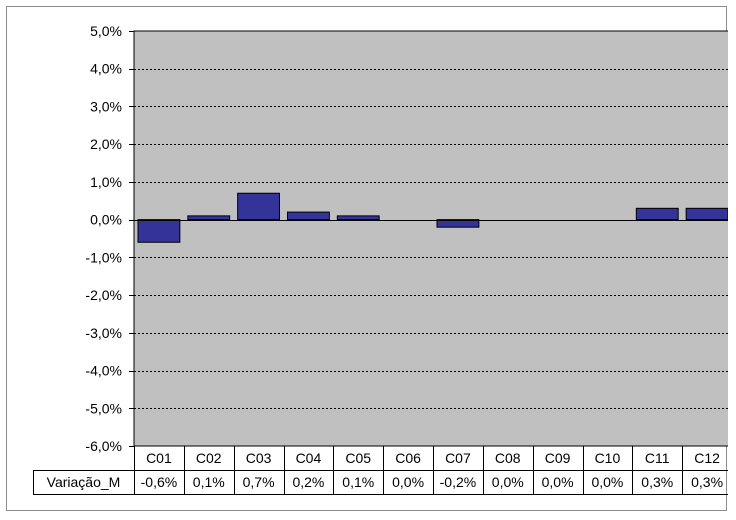  What do you see at coordinates (103, 446) in the screenshot?
I see `y-tick-label: -6,0%` at bounding box center [103, 446].